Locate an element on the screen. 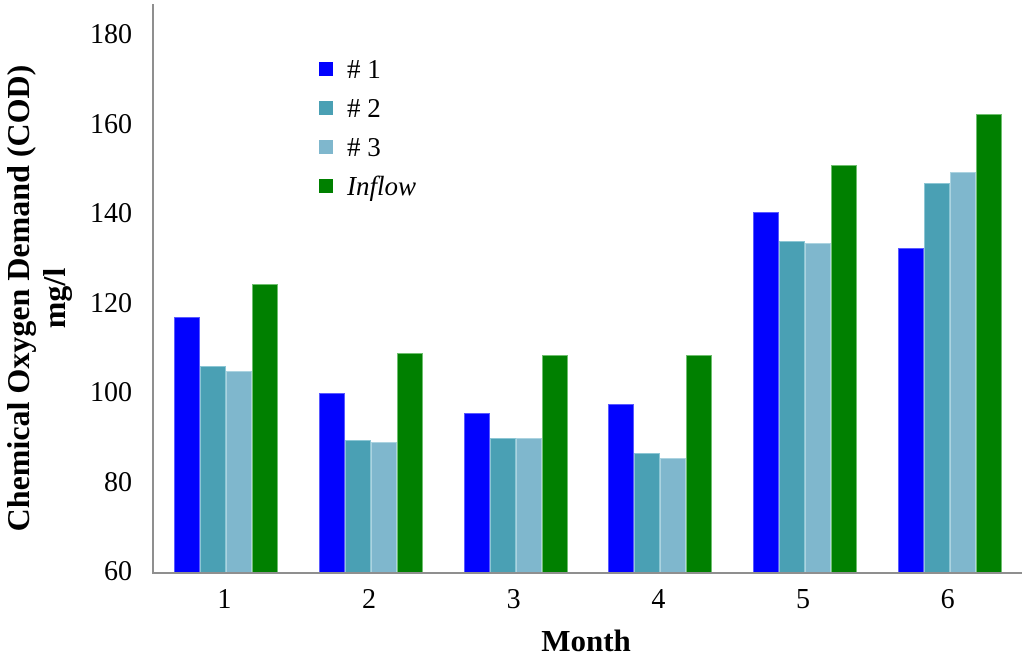  x-tick-label-3: 3 is located at coordinates (513, 599).